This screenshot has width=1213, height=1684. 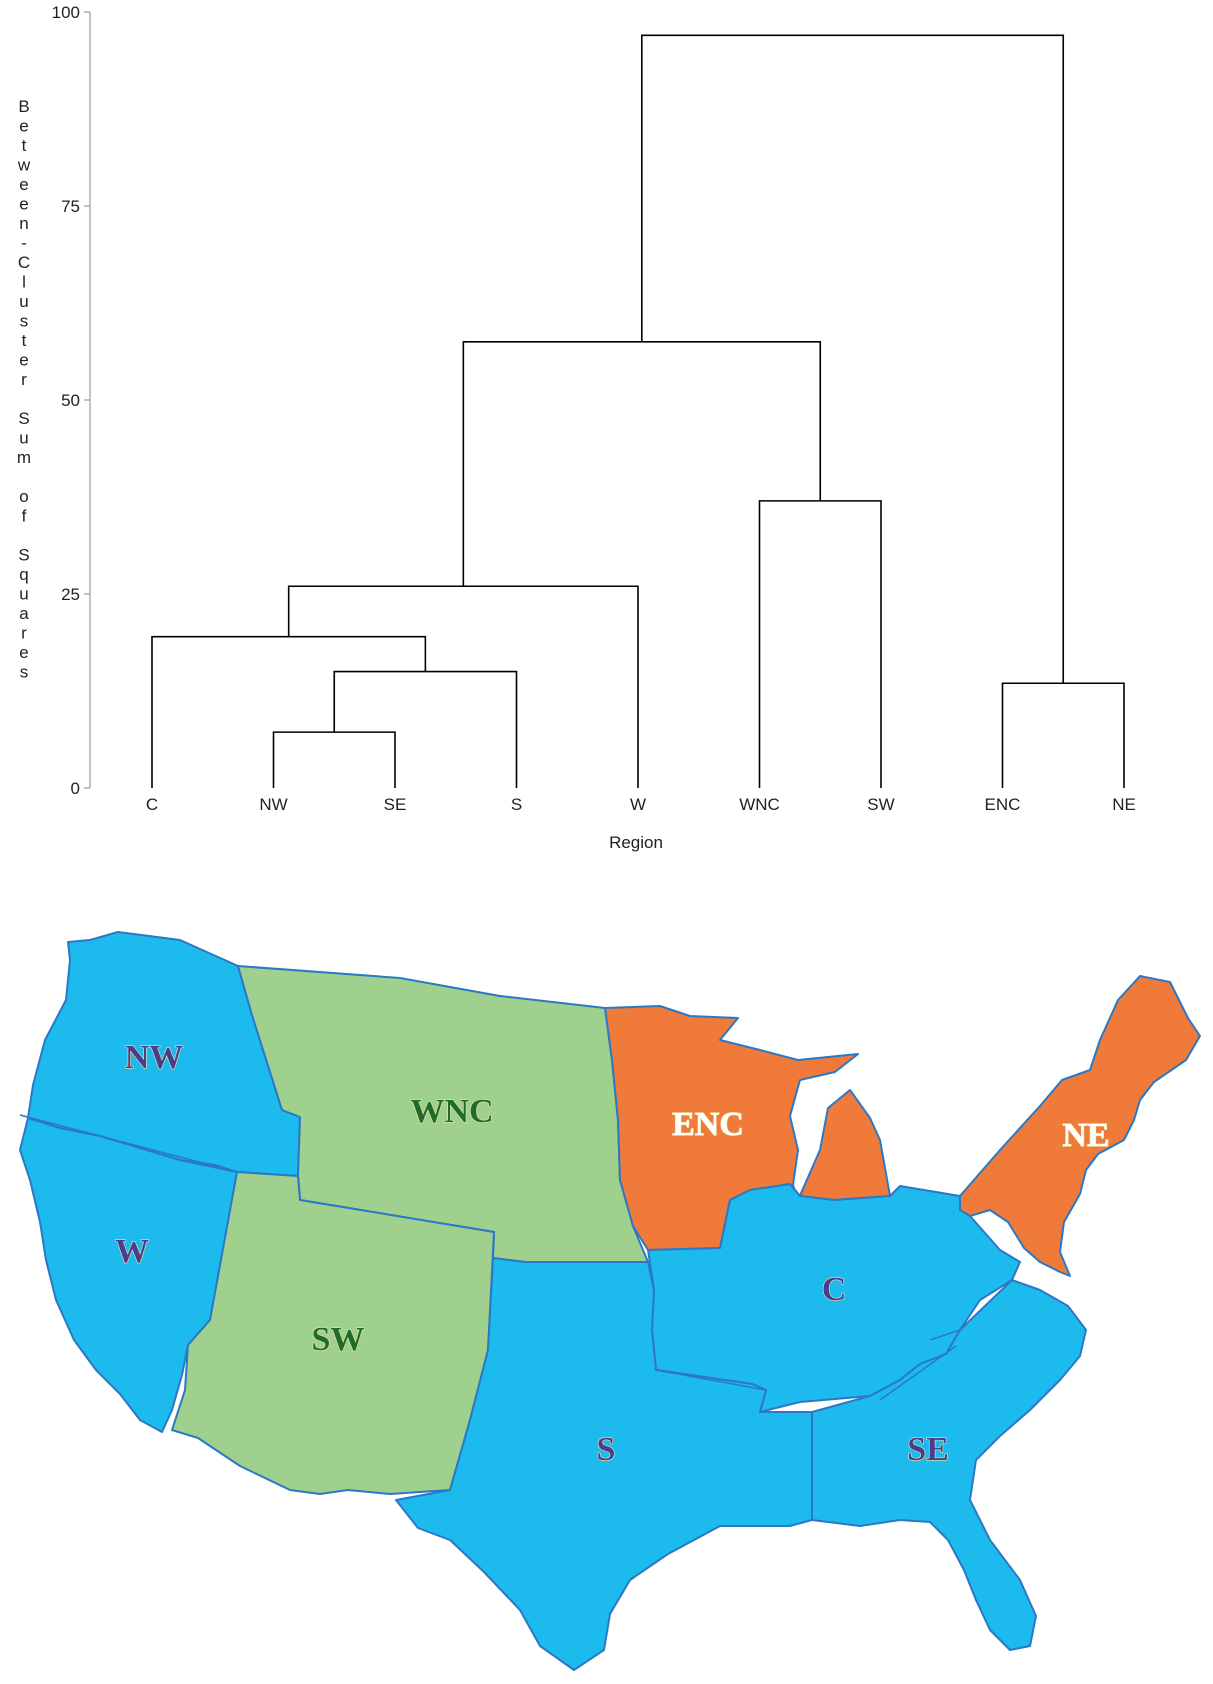 I want to click on region-ne, so click(x=1080, y=1126).